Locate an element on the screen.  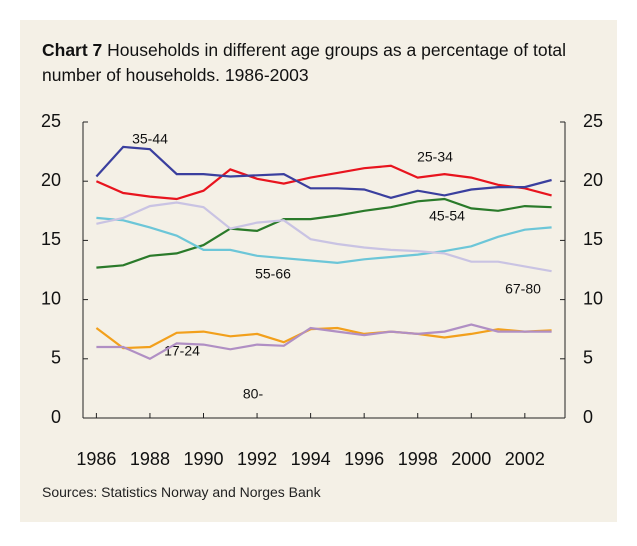
chart-title: Chart 7 is located at coordinates (72, 50).